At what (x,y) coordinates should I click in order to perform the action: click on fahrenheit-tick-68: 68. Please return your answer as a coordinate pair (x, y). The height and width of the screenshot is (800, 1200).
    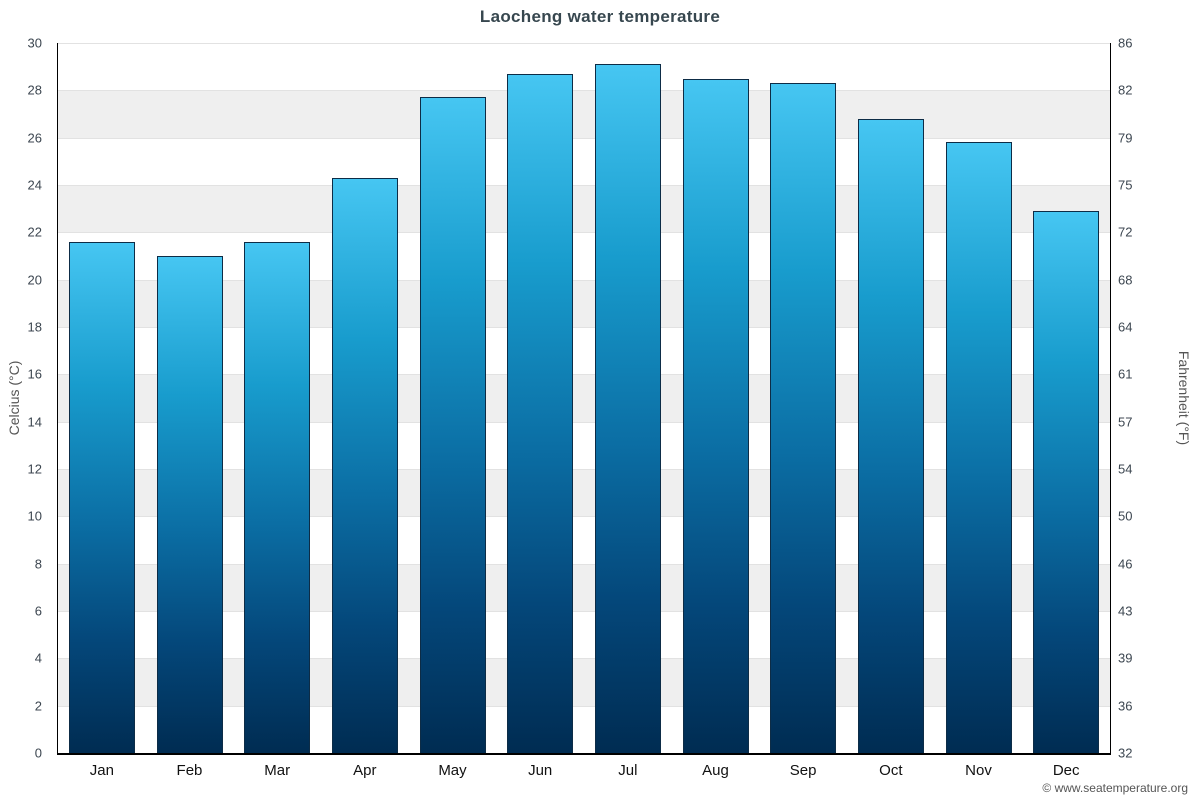
    Looking at the image, I should click on (1125, 280).